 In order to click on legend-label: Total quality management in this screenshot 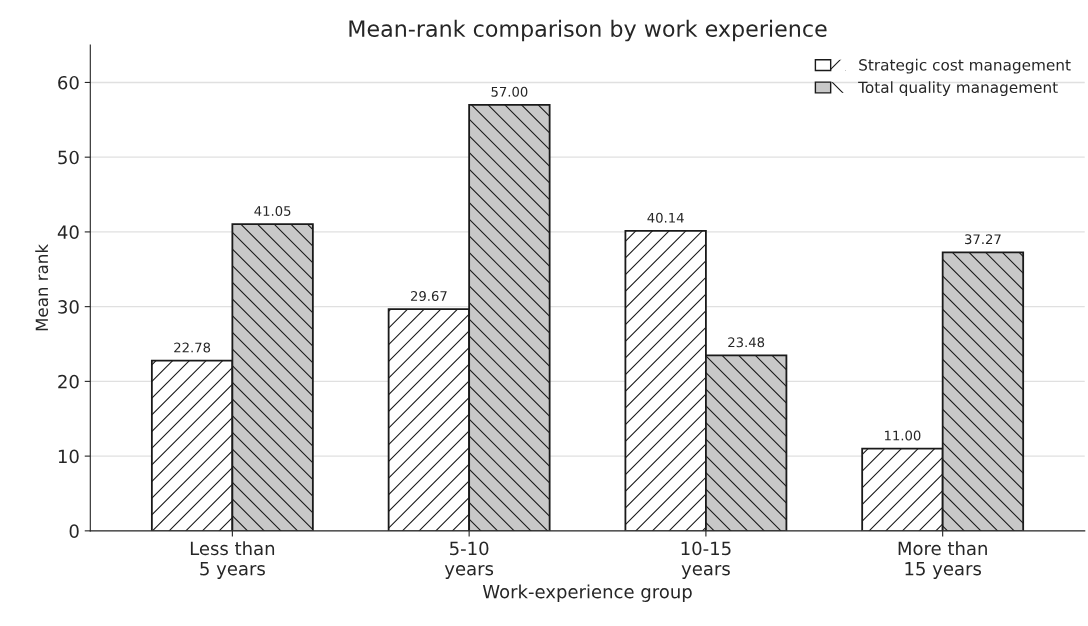, I will do `click(958, 89)`.